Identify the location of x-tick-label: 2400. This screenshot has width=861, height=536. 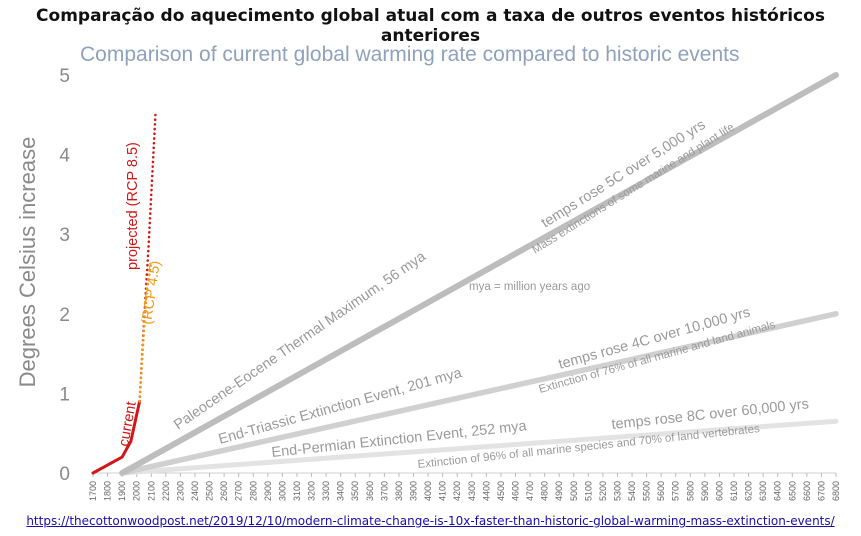
(195, 491).